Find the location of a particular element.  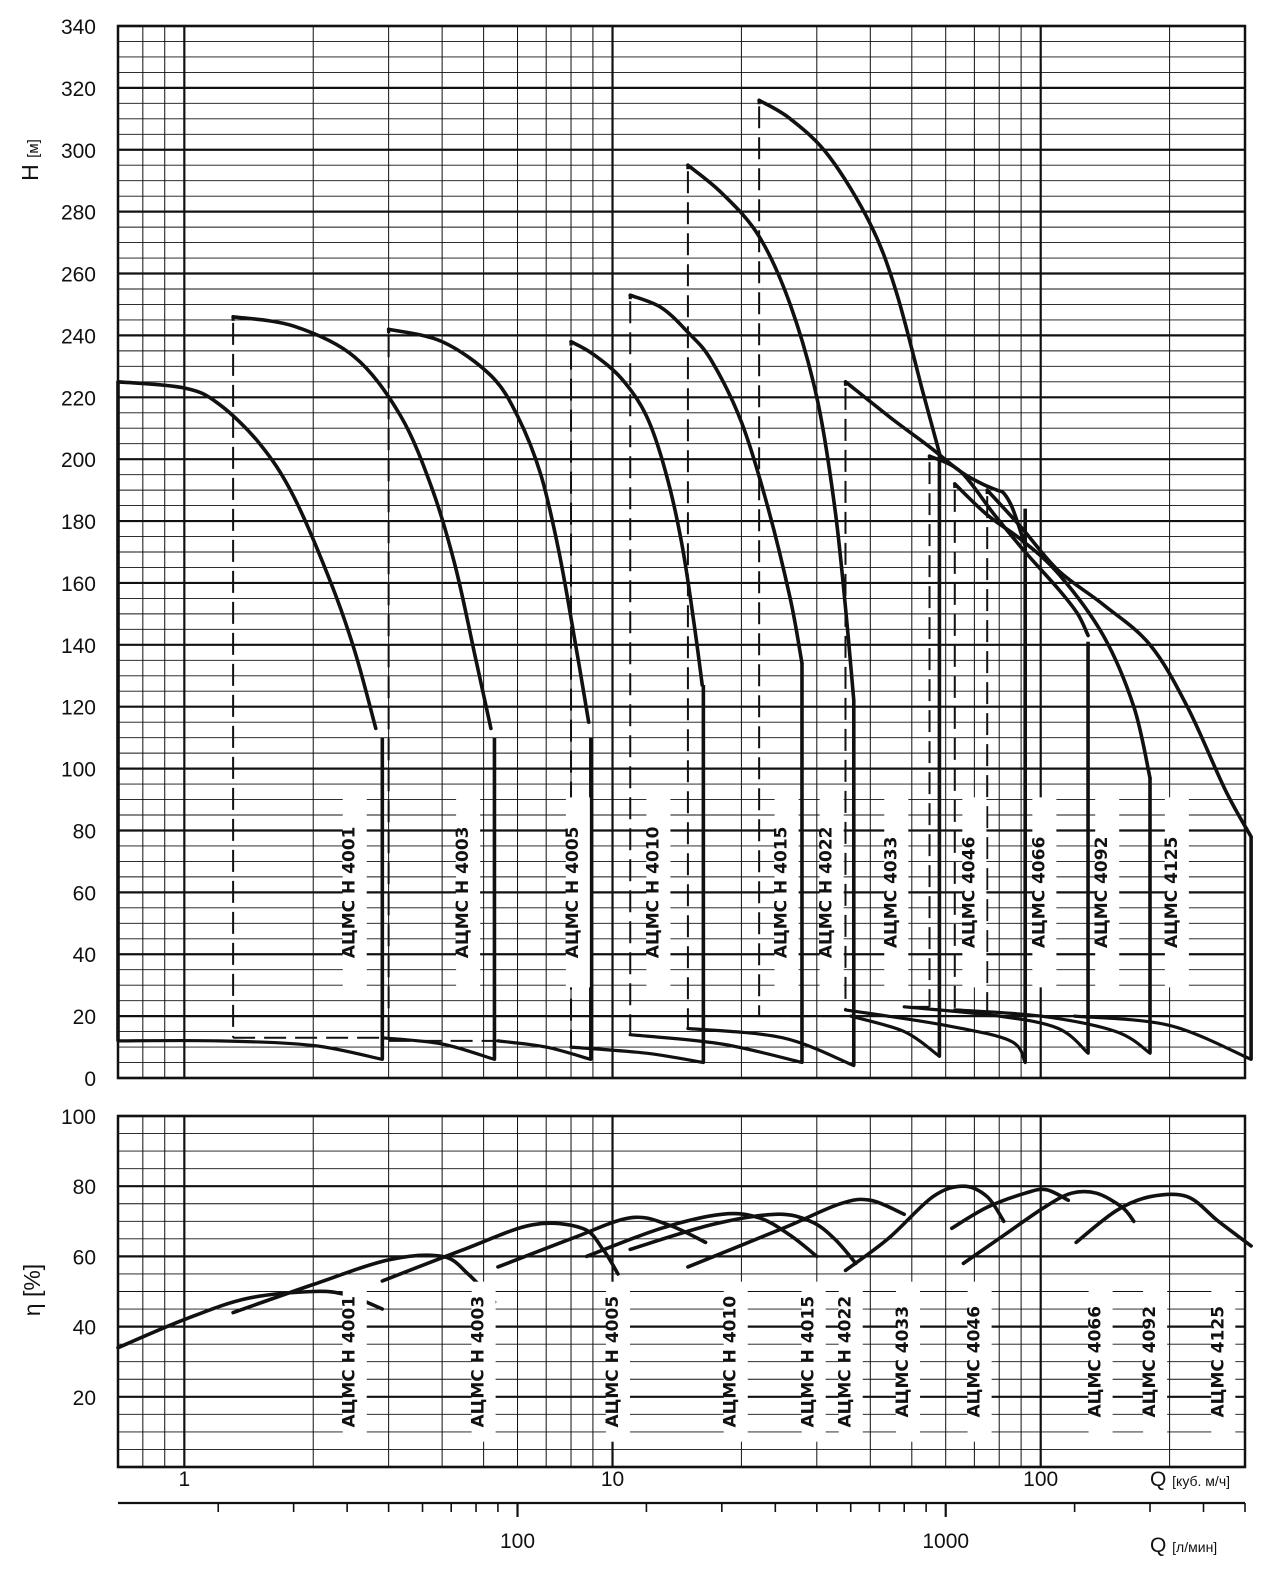

efficiency-curve-label: АЦМС Н 4005 is located at coordinates (613, 1362).